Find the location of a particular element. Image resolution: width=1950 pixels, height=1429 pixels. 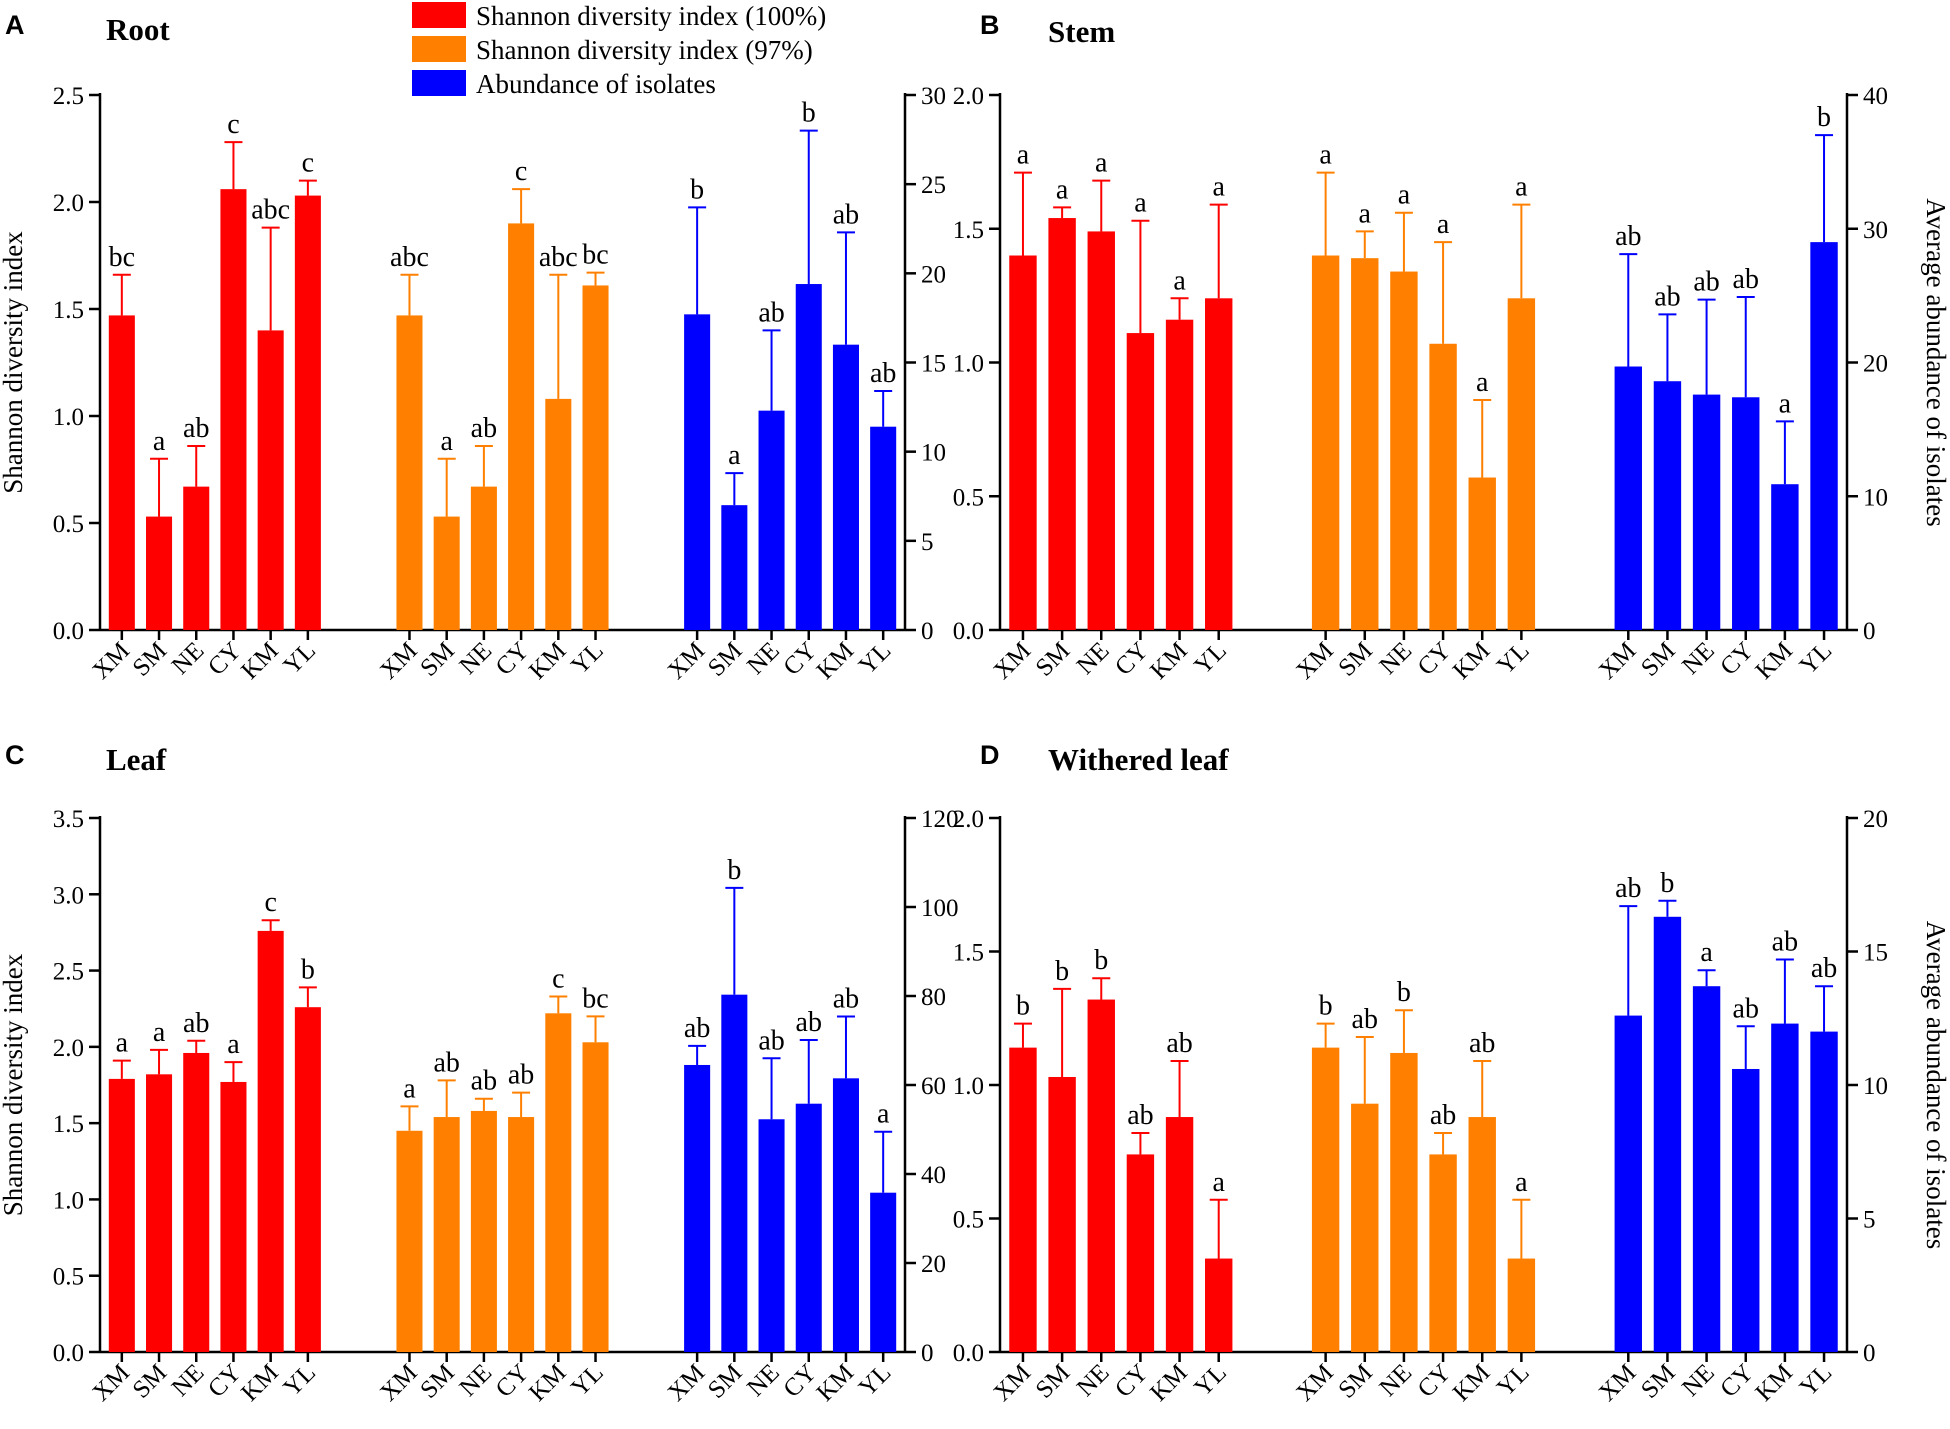

right-tick-label: 100 is located at coordinates (940, 908).